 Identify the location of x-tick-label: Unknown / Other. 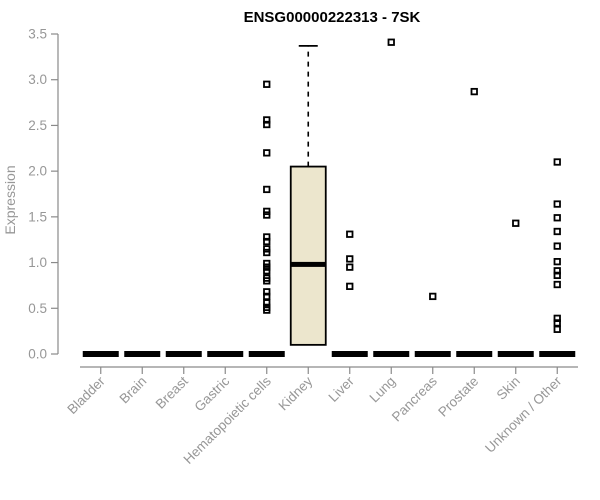
(523, 414).